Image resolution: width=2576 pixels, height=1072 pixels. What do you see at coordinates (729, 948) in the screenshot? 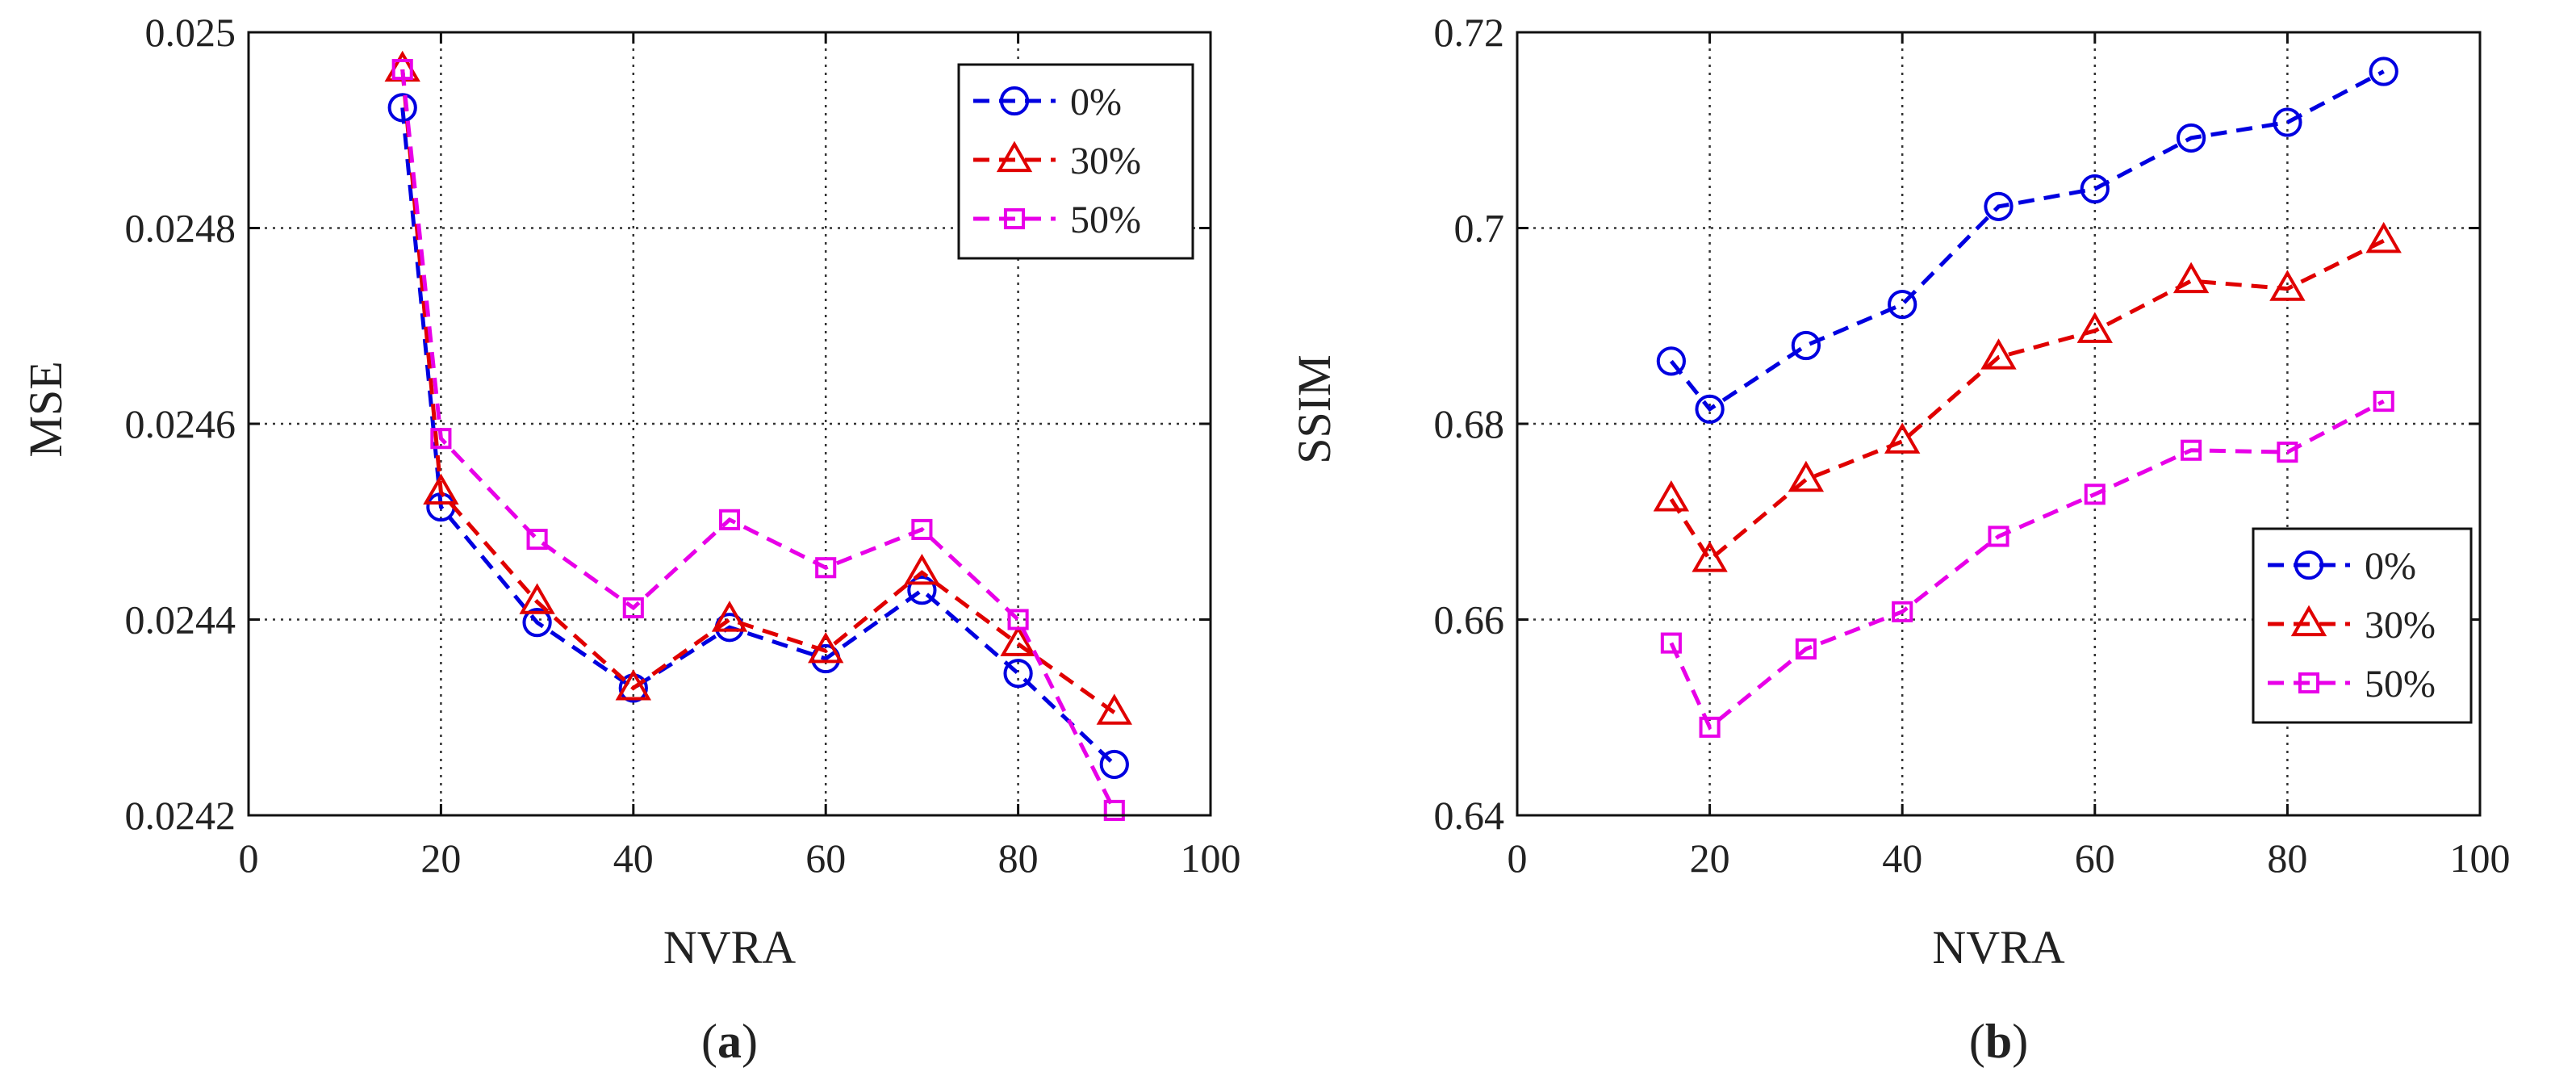
I see `x-axis-label-a: NVRA` at bounding box center [729, 948].